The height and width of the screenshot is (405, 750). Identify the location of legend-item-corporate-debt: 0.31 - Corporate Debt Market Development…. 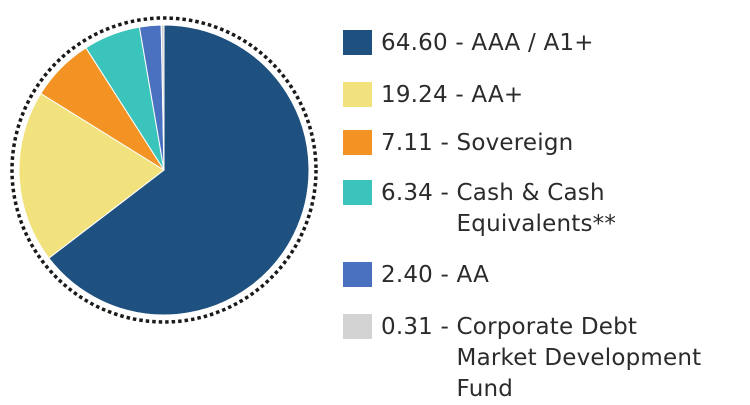
(522, 358).